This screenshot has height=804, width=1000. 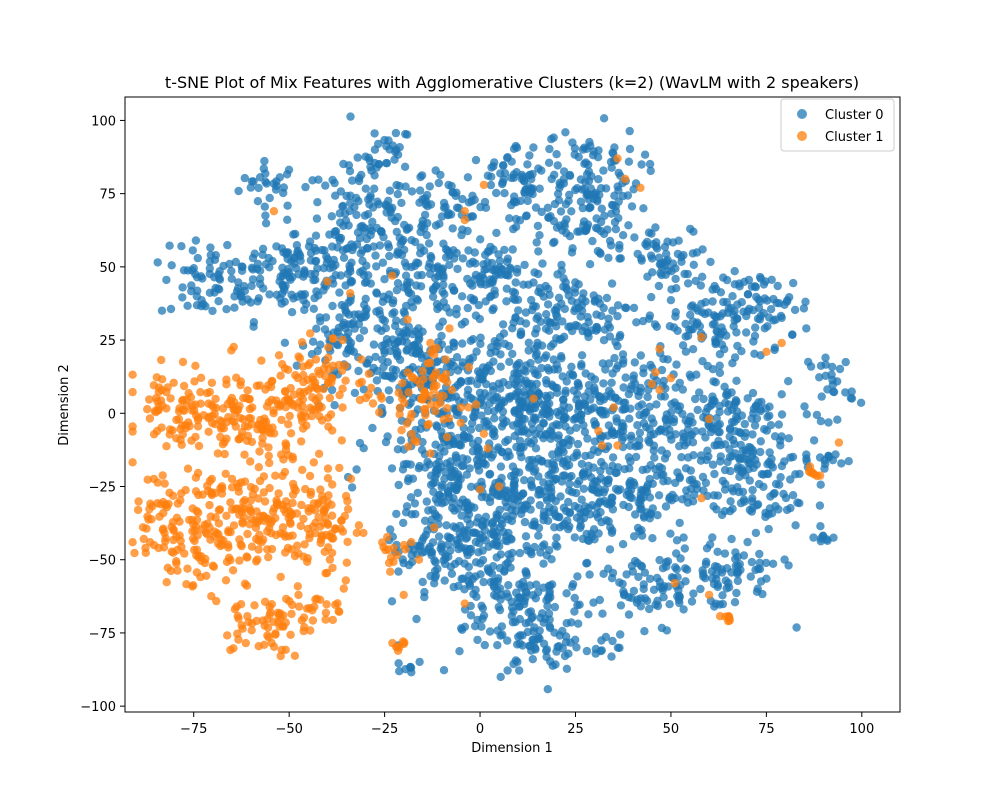 What do you see at coordinates (103, 121) in the screenshot?
I see `y-tick-label: 100` at bounding box center [103, 121].